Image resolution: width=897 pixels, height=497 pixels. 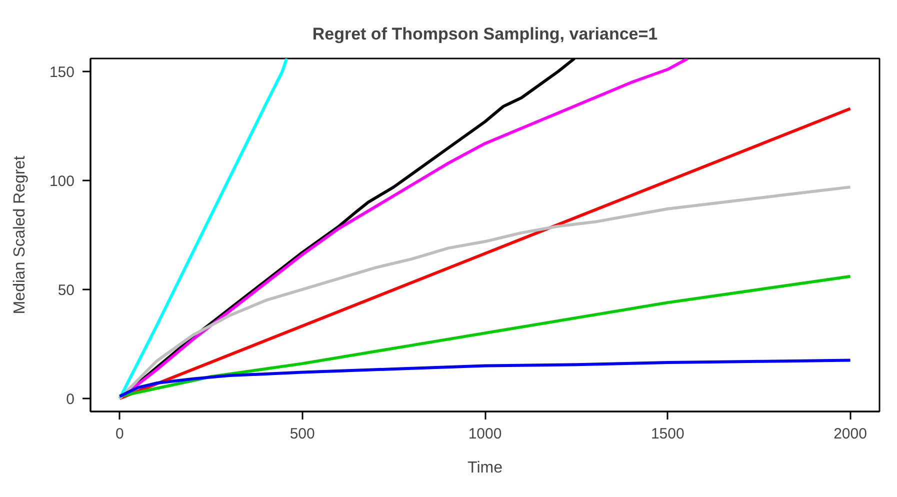 I want to click on y-axis-title: Median Scaled Regret, so click(x=19, y=234).